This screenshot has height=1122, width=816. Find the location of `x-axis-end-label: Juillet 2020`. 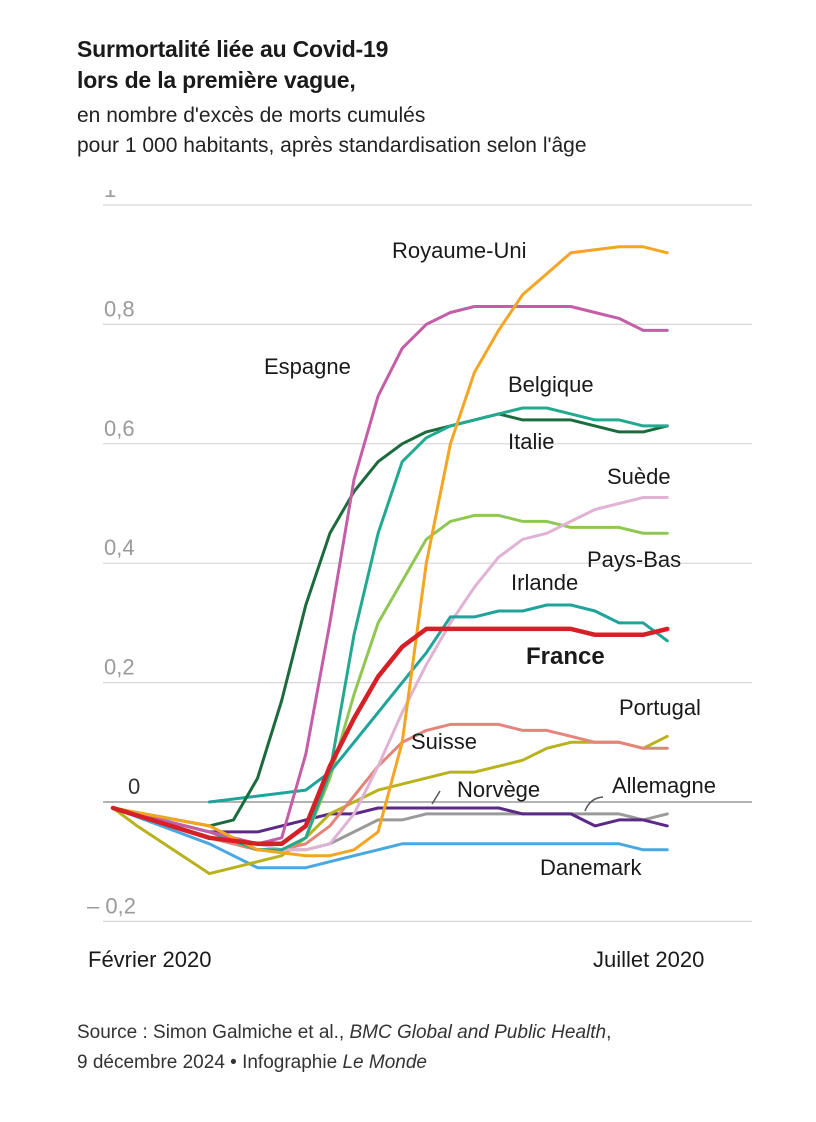

x-axis-end-label: Juillet 2020 is located at coordinates (648, 959).